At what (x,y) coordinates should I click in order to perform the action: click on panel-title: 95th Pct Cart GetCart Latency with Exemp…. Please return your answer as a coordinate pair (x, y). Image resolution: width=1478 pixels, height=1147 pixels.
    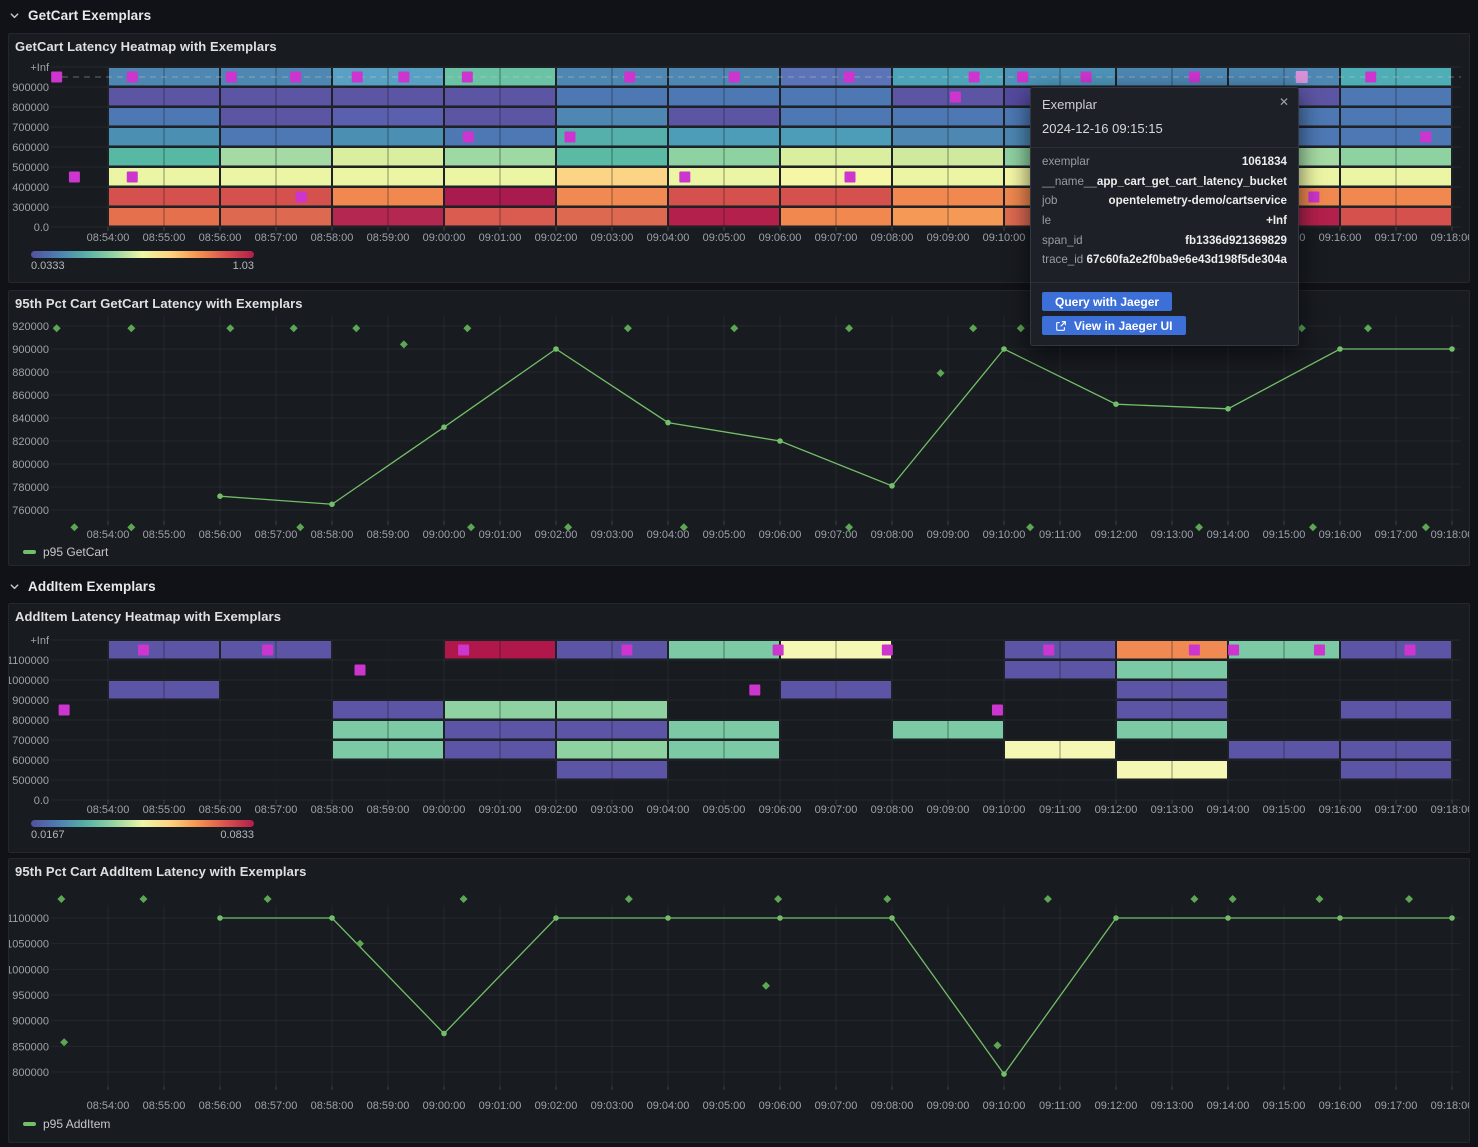
    Looking at the image, I should click on (159, 303).